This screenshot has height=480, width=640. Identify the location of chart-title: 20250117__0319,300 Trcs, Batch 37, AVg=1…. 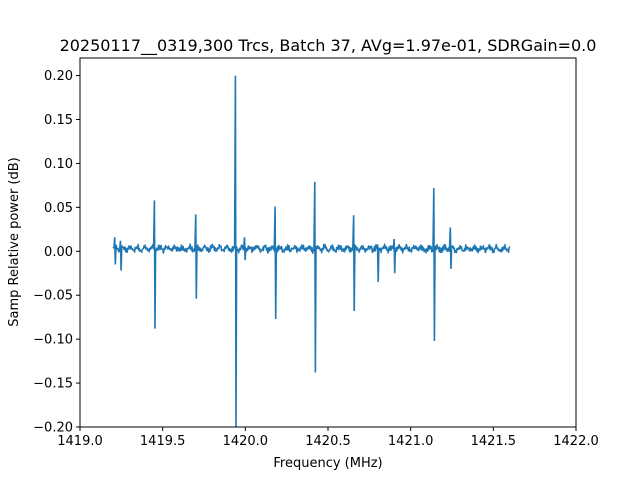
(328, 46).